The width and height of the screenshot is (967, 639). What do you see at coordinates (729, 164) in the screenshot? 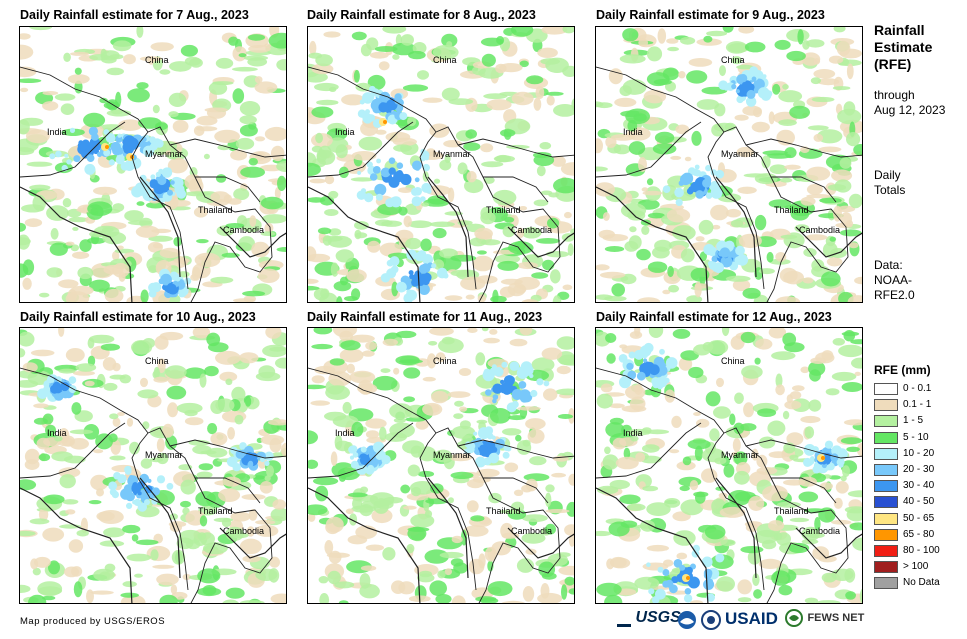
I see `rainfall-map-9-aug: China India Myanmar Thailand Cambodia` at bounding box center [729, 164].